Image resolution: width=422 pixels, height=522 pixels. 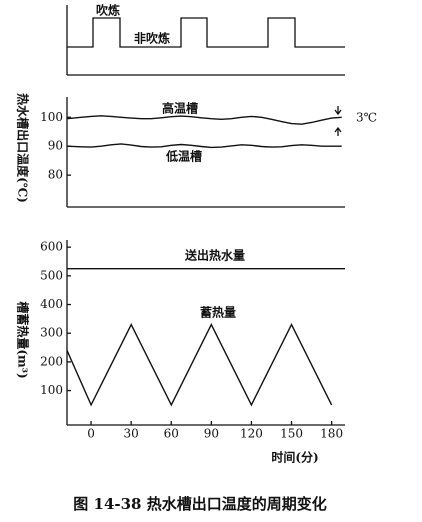 I want to click on y-tick-label: 400, so click(x=51, y=304).